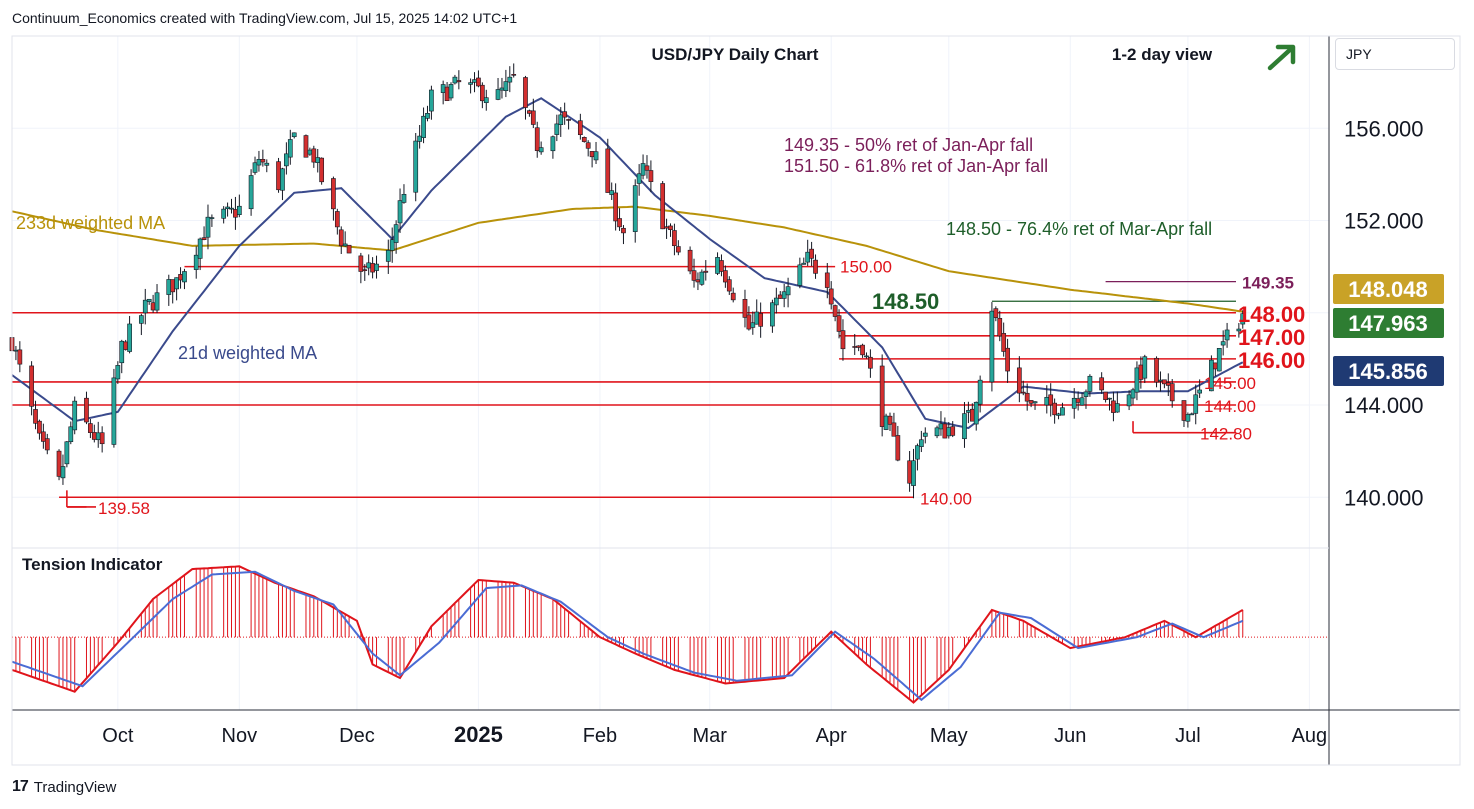  What do you see at coordinates (1268, 283) in the screenshot?
I see `fib-label-149.35: 149.35` at bounding box center [1268, 283].